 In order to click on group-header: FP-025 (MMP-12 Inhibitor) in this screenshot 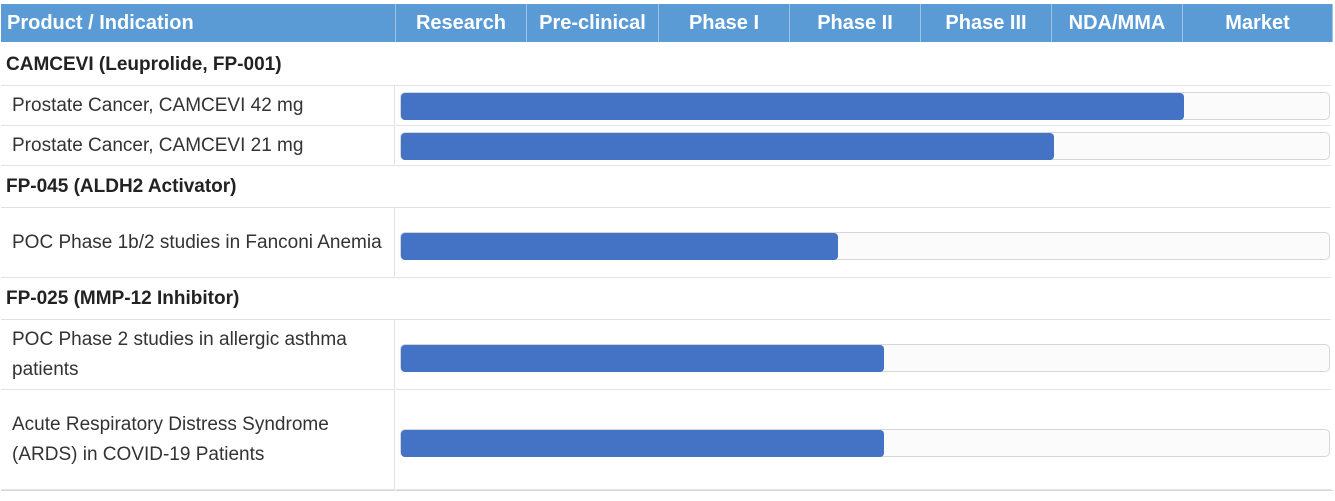, I will do `click(666, 299)`.